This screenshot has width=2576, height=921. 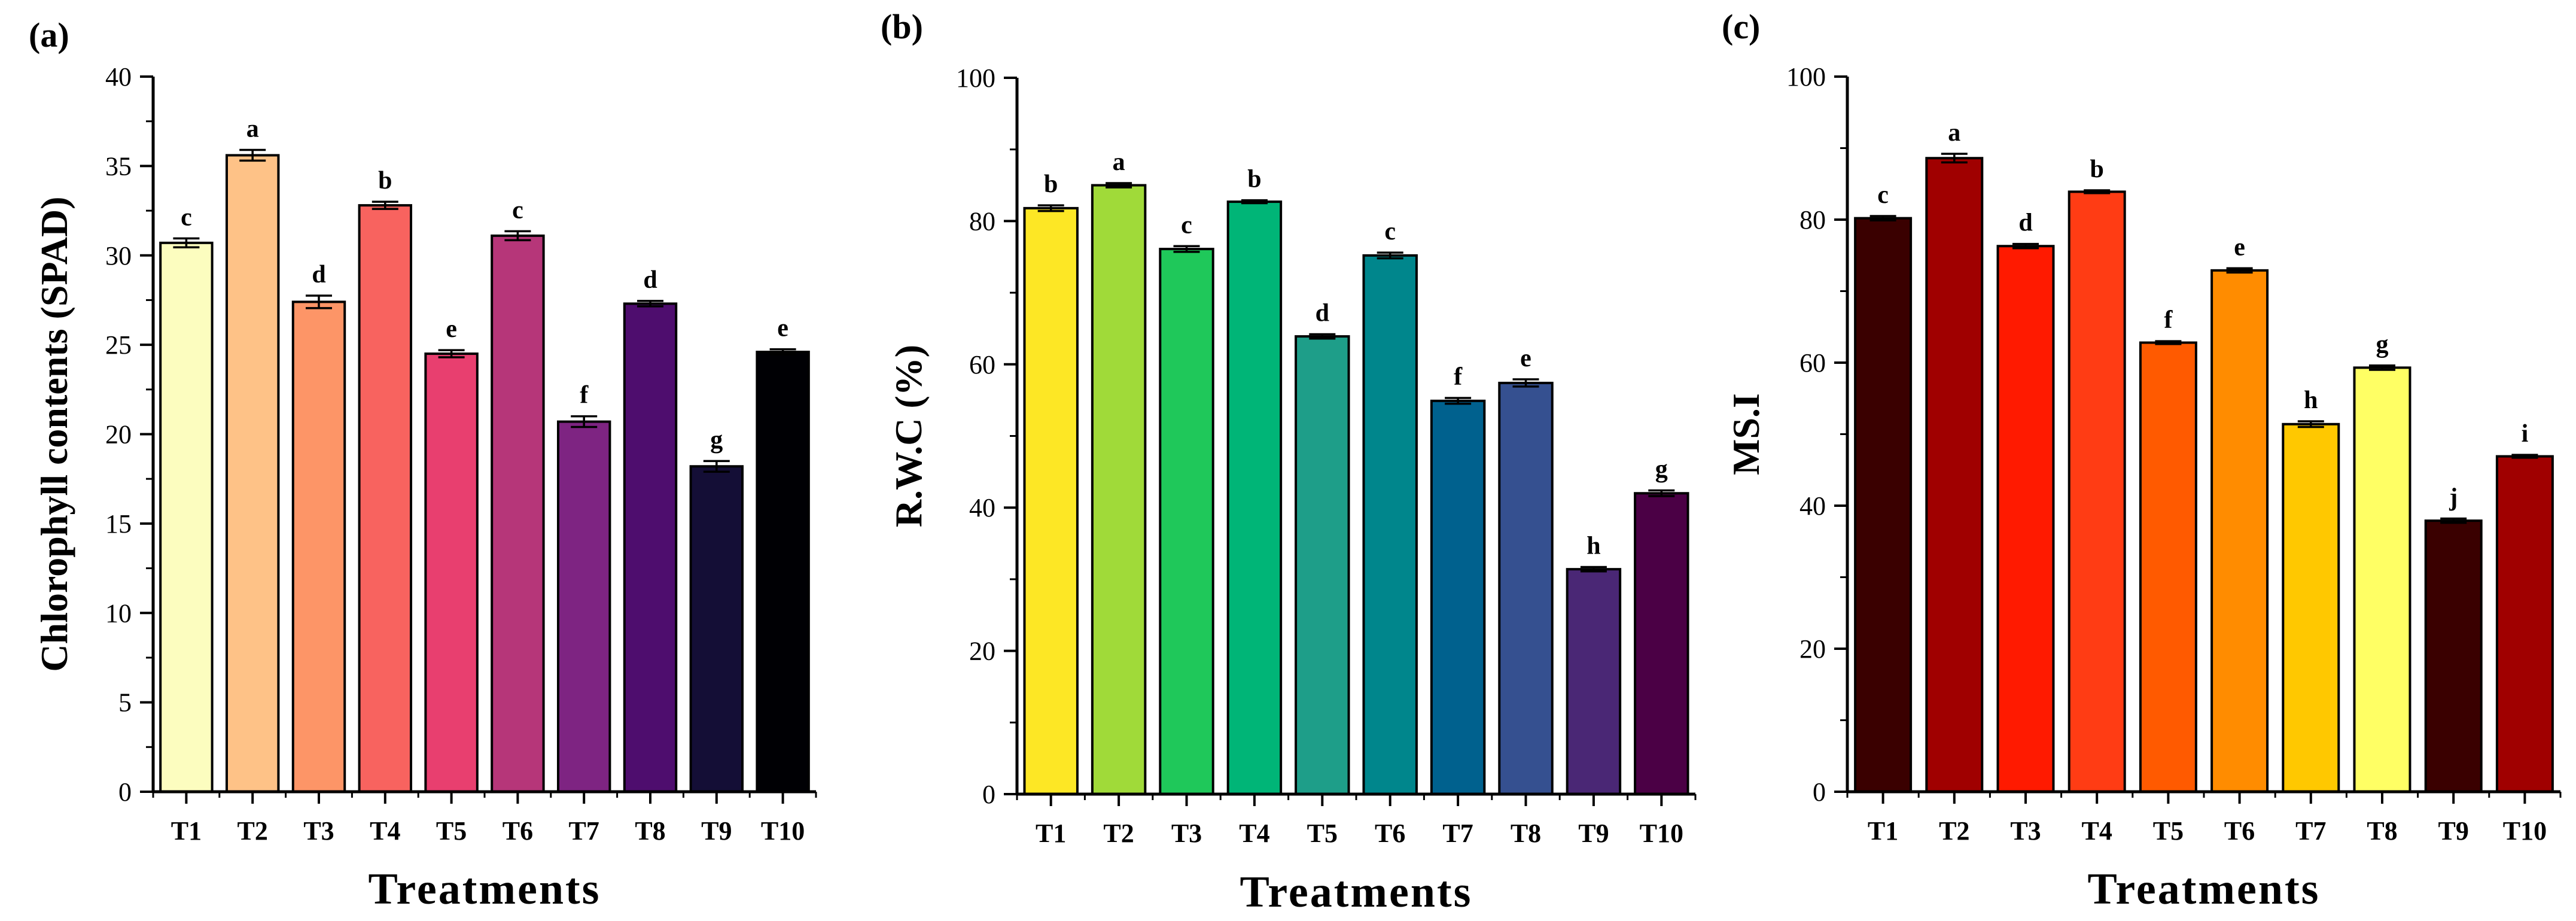 I want to click on panel-label: (a), so click(x=49, y=35).